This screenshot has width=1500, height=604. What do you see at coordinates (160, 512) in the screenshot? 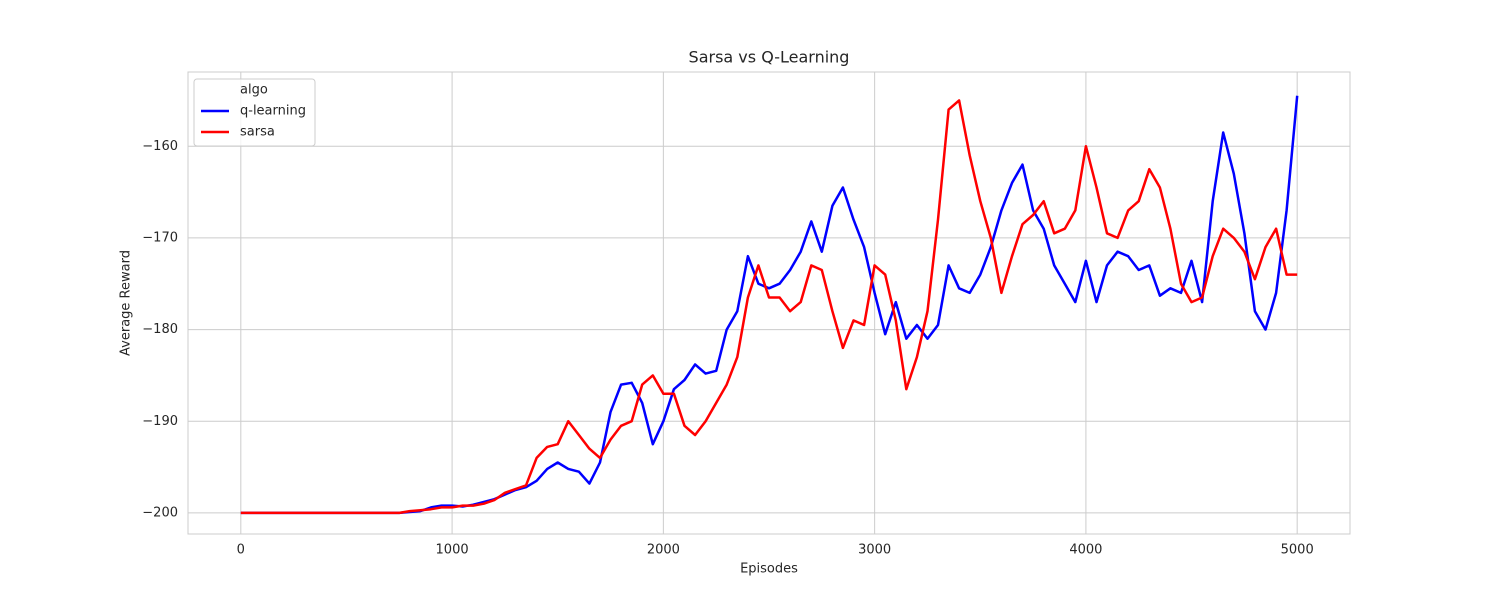
I see `y-tick-label: −200` at bounding box center [160, 512].